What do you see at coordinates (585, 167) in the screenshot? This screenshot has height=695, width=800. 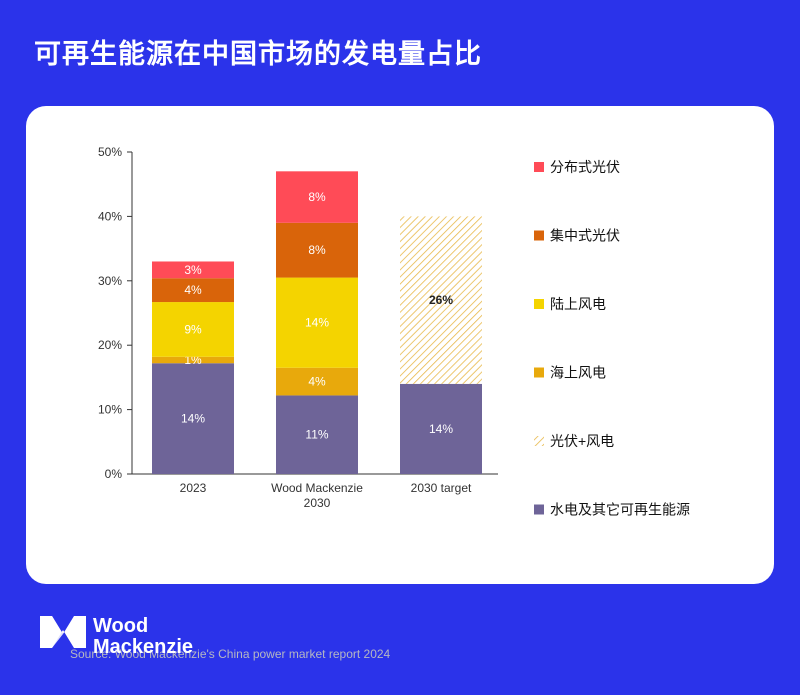 I see `legend-label: 分布式光伏` at bounding box center [585, 167].